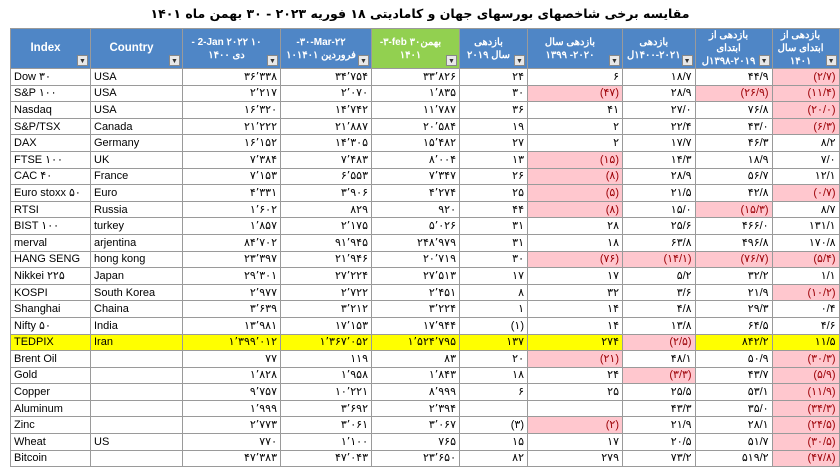 The width and height of the screenshot is (840, 467). I want to click on cell-return-2020: (۸), so click(575, 176).